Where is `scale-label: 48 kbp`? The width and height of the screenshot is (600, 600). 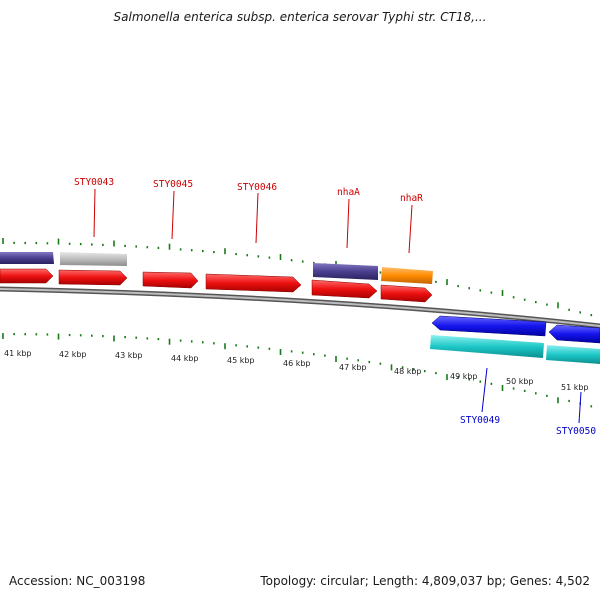
scale-label: 48 kbp is located at coordinates (408, 371).